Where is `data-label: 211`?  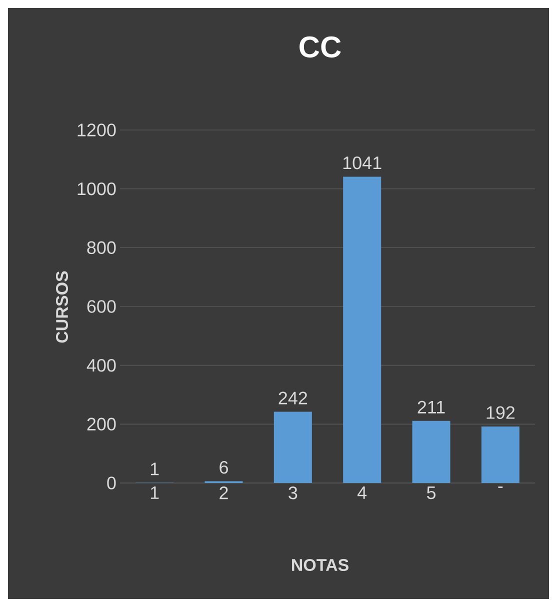 data-label: 211 is located at coordinates (431, 407).